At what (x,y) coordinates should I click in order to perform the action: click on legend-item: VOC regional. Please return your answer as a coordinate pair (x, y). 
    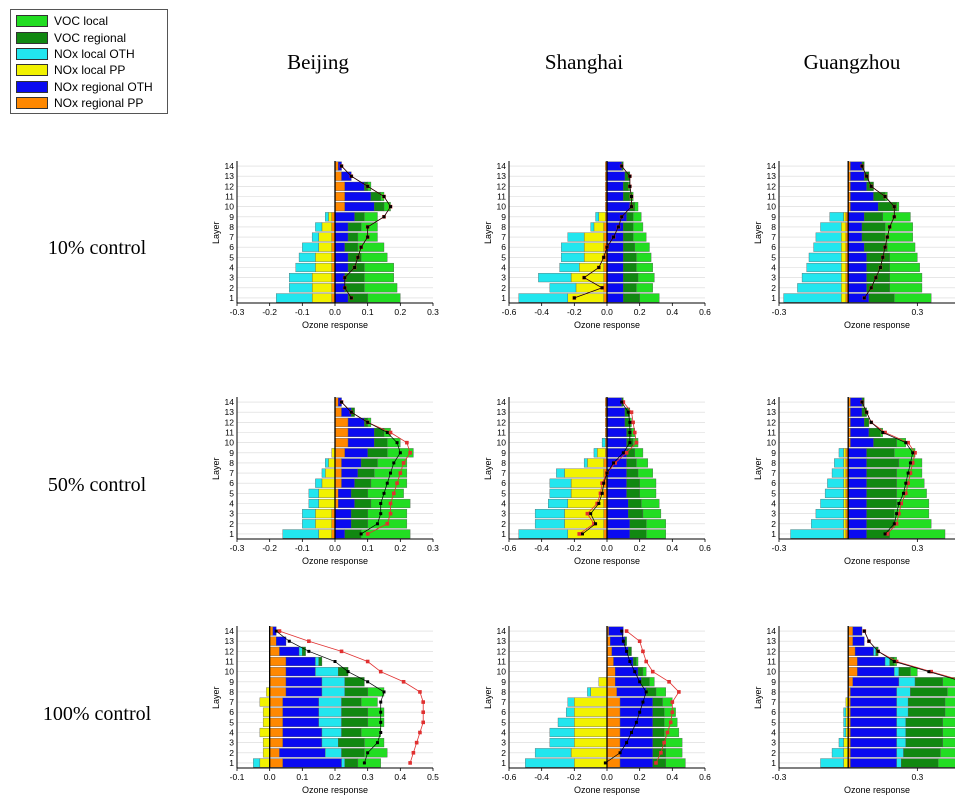
    Looking at the image, I should click on (91, 37).